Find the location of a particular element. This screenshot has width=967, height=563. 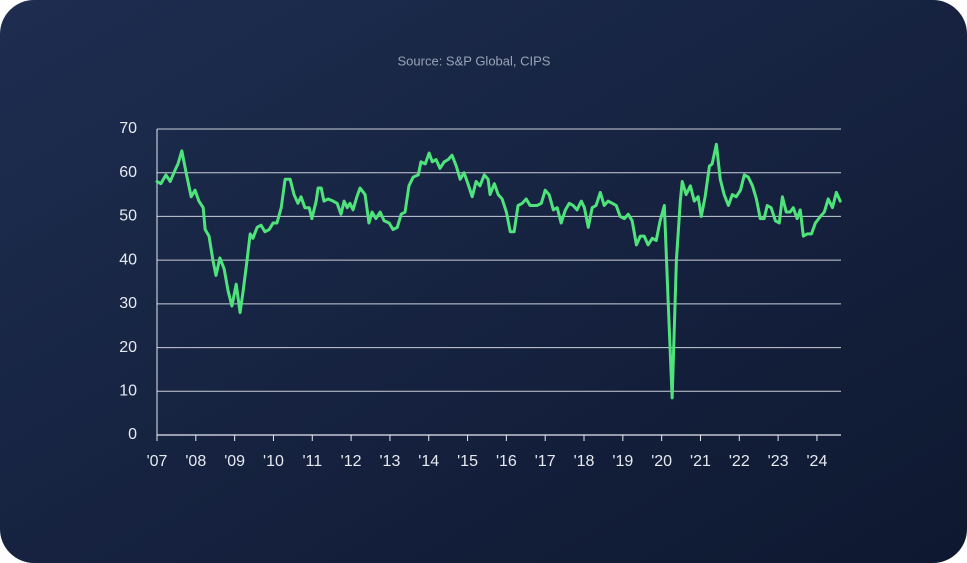

x-tick-label: '19 is located at coordinates (622, 461).